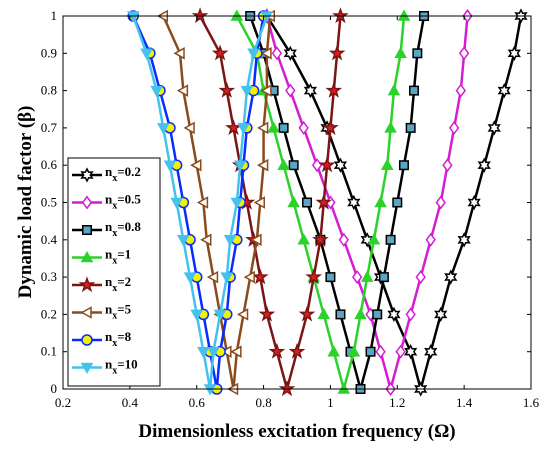 This screenshot has height=451, width=550. What do you see at coordinates (101, 257) in the screenshot?
I see `legend-item: nx=1` at bounding box center [101, 257].